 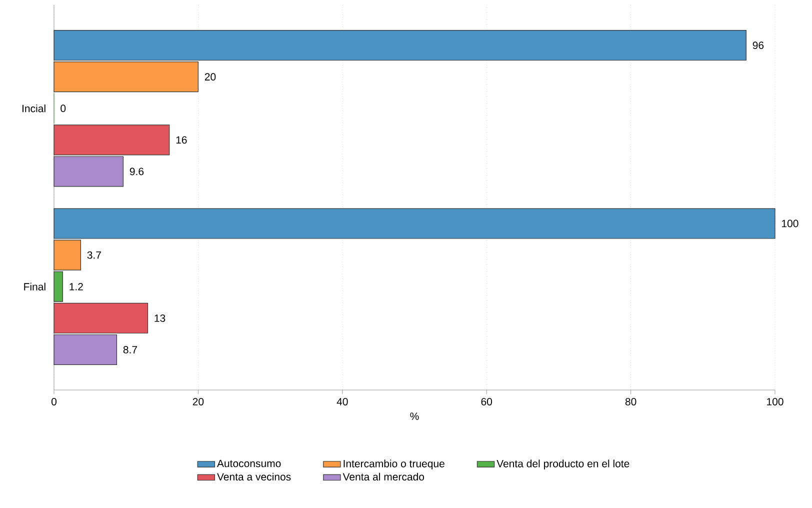 I want to click on y-tick-label: Incial, so click(x=34, y=108).